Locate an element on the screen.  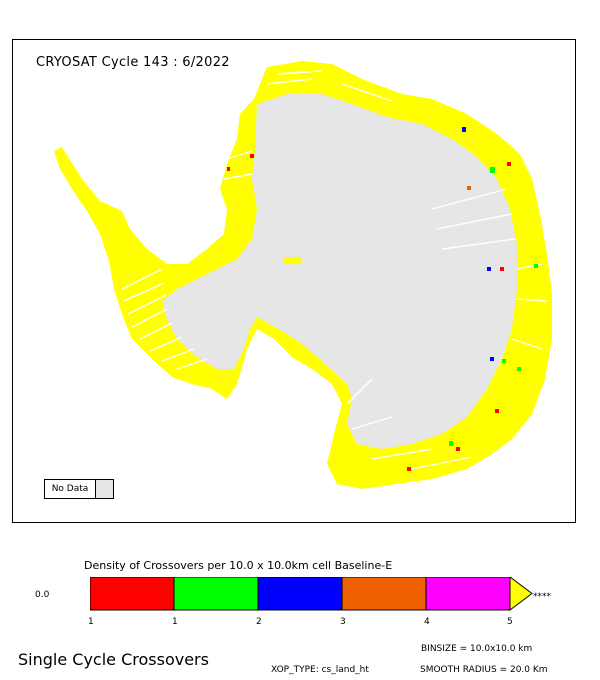
legend-zero-label: 0.0 is located at coordinates (42, 595).